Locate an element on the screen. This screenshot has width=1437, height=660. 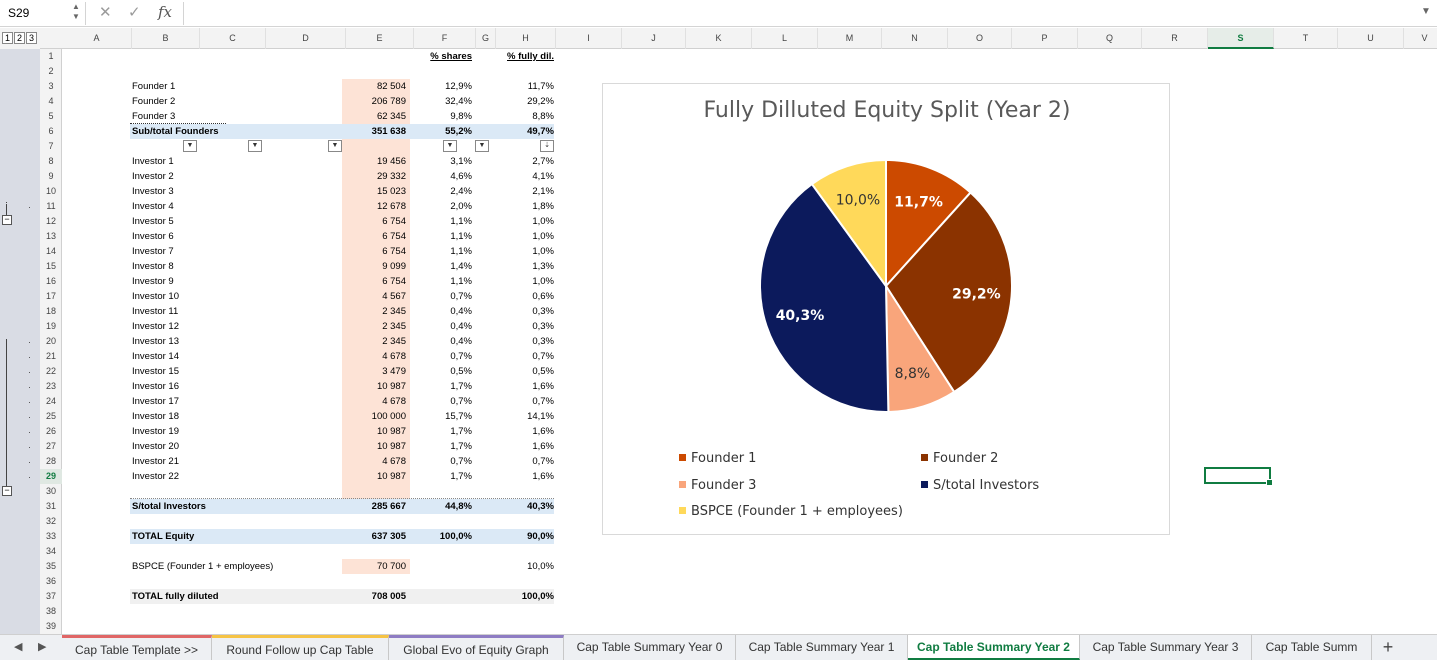
formula-input is located at coordinates (798, 13).